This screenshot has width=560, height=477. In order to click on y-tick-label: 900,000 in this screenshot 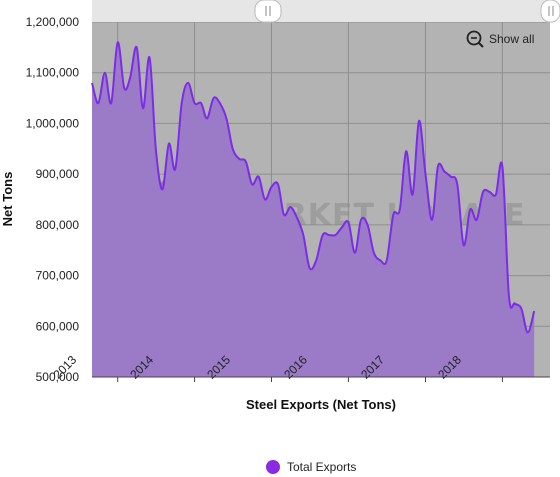, I will do `click(58, 174)`.